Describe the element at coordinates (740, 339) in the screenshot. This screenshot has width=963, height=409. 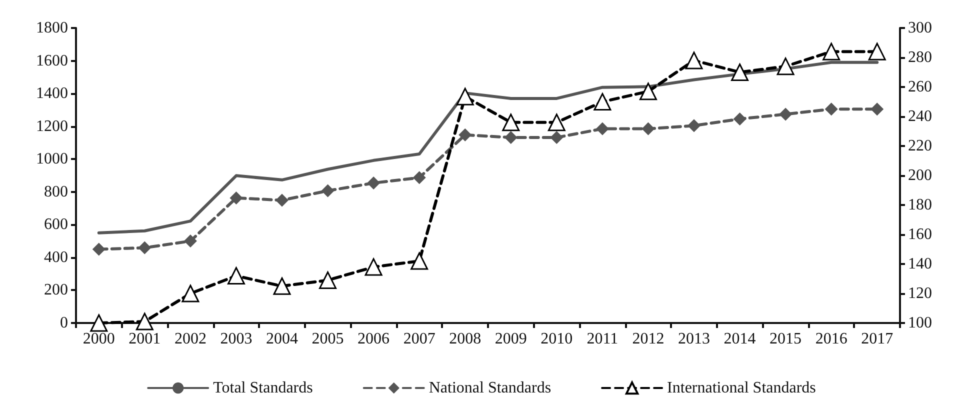
I see `x-tick-label: 2014` at that location.